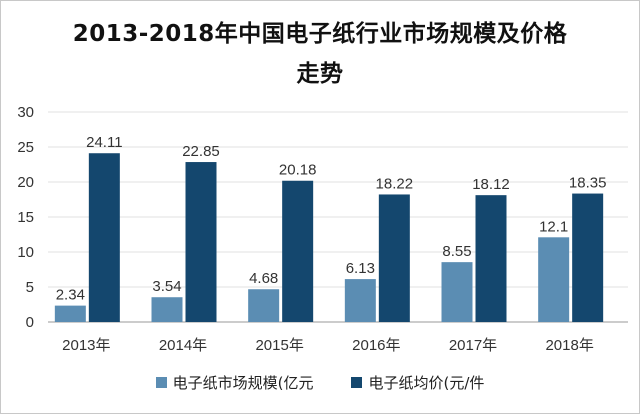 Image resolution: width=640 pixels, height=414 pixels. Describe the element at coordinates (201, 151) in the screenshot. I see `data-label: 22.85` at that location.